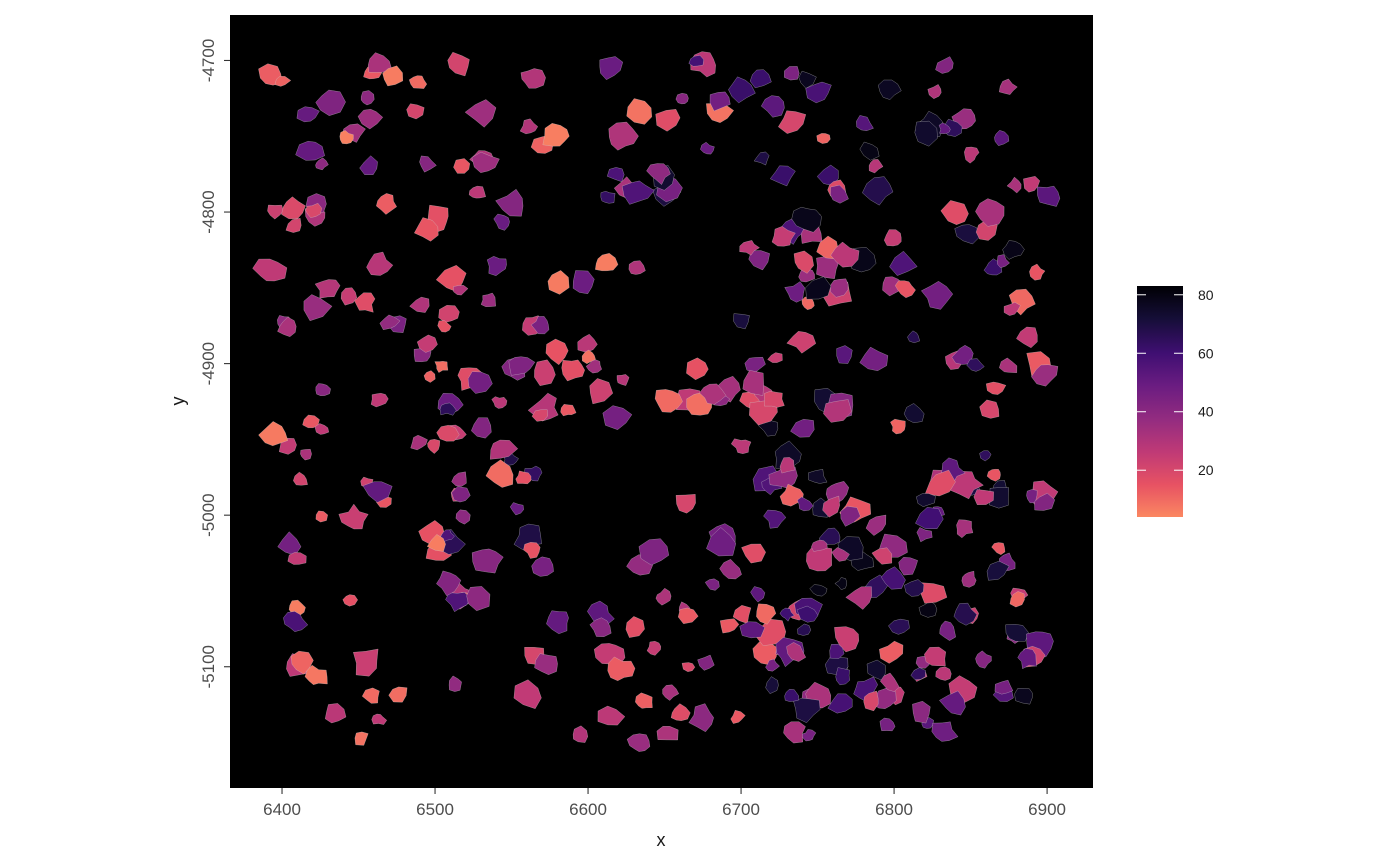  What do you see at coordinates (214, 363) in the screenshot?
I see `y-axis: -4700 -4800 -4900 -5000 -5100` at bounding box center [214, 363].